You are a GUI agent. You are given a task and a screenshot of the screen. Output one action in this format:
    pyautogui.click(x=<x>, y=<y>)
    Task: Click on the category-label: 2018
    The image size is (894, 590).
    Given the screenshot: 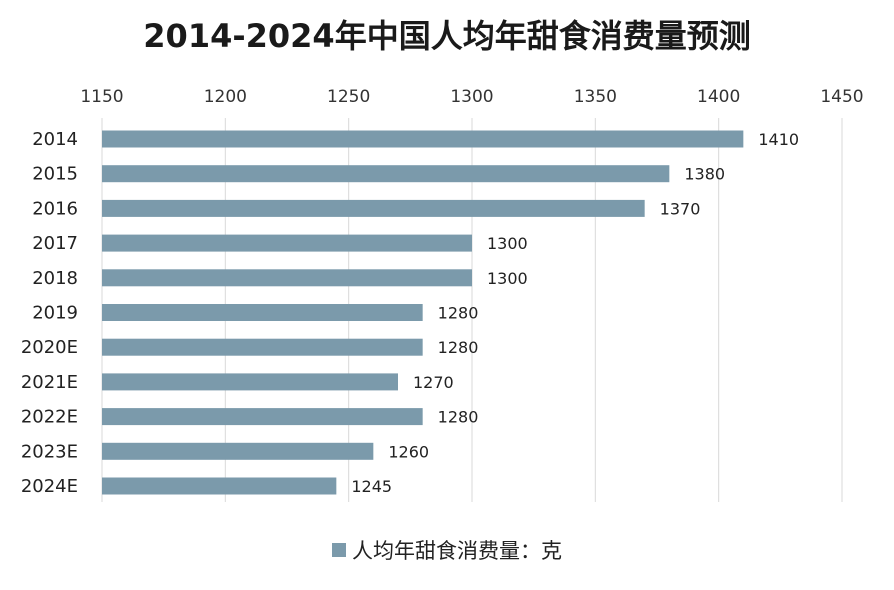 What is the action you would take?
    pyautogui.click(x=55, y=278)
    